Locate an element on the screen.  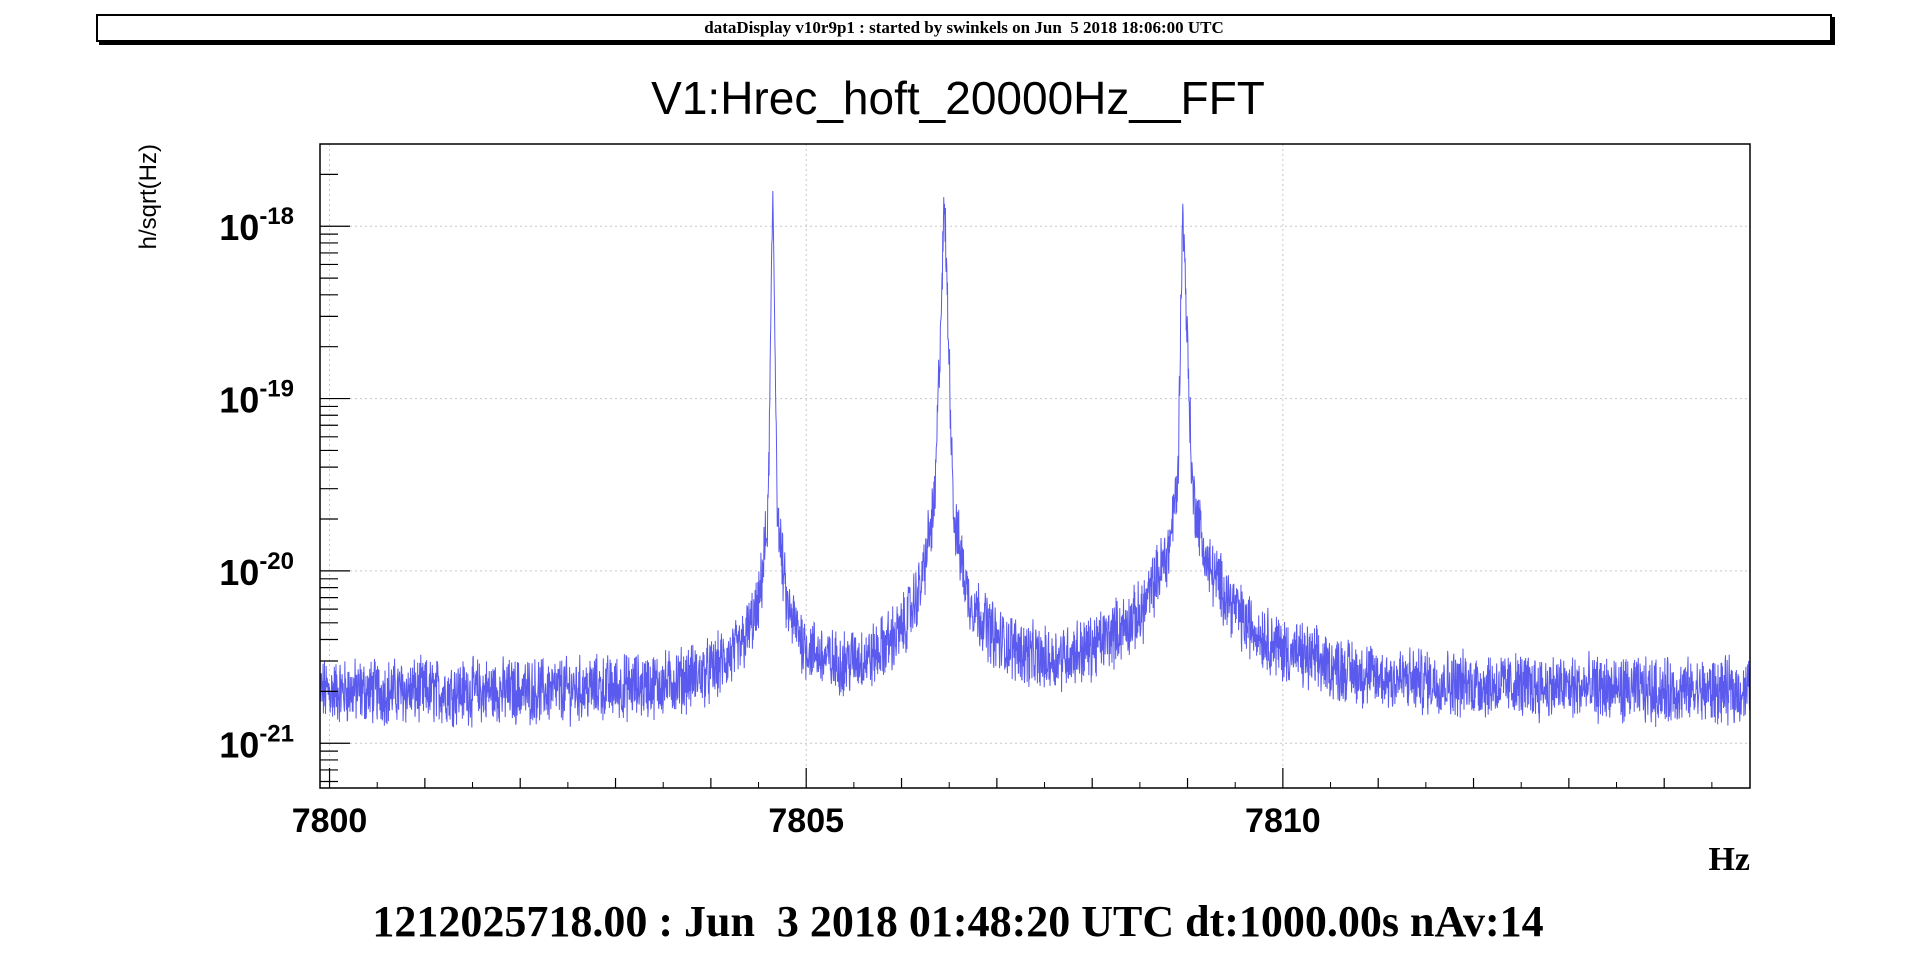
x-tick-label: 7800 is located at coordinates (330, 821).